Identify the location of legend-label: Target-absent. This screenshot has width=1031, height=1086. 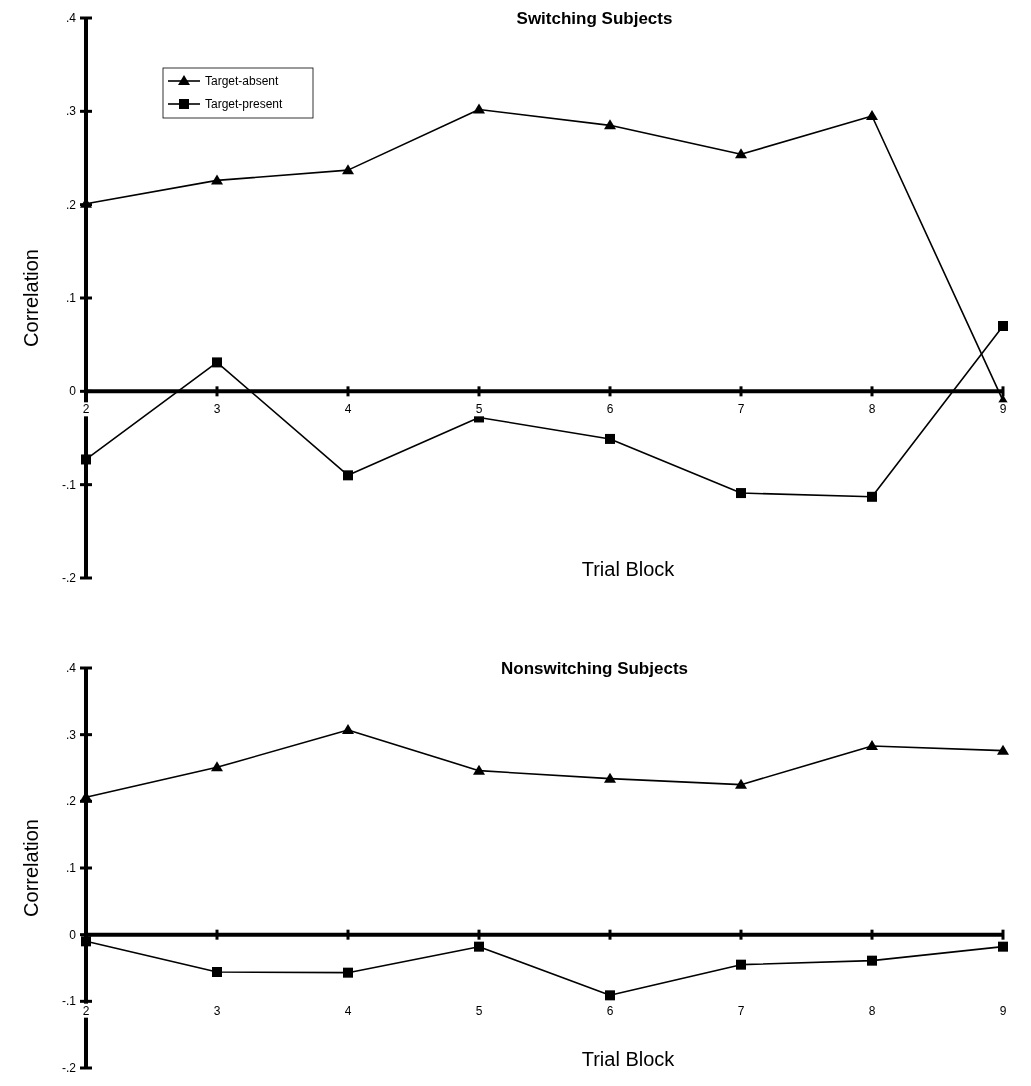
(242, 81).